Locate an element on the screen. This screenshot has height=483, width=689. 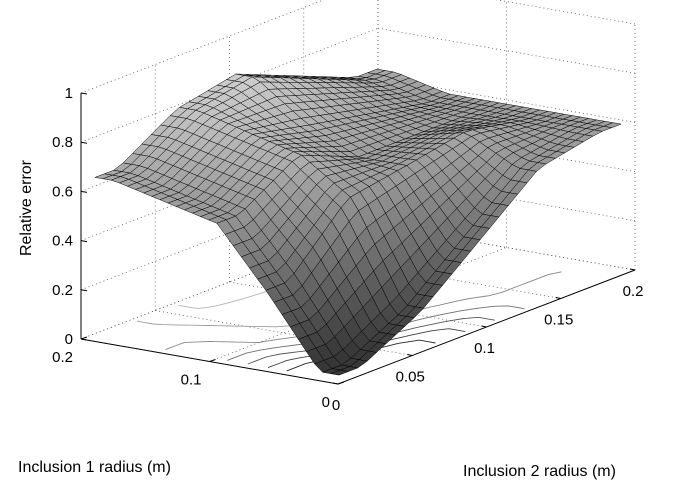
z-tick-label: 0.4 is located at coordinates (62, 241).